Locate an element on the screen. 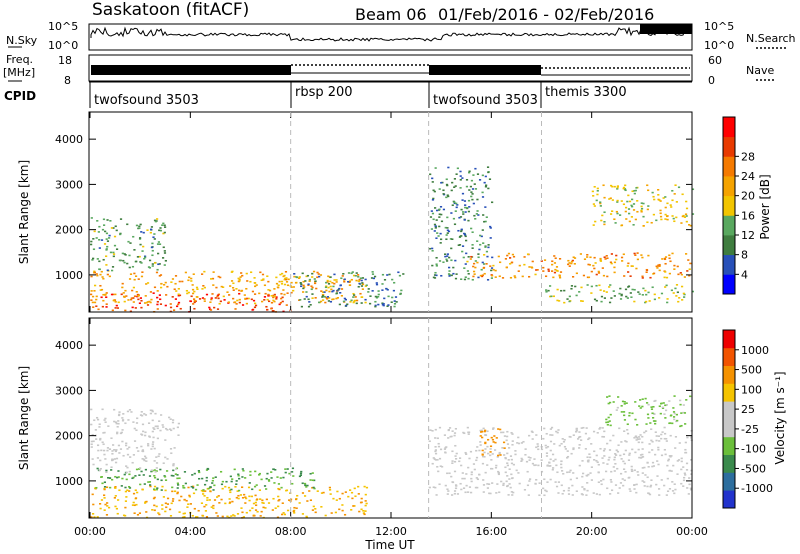  x-tick-label: 00:00 is located at coordinates (692, 531).